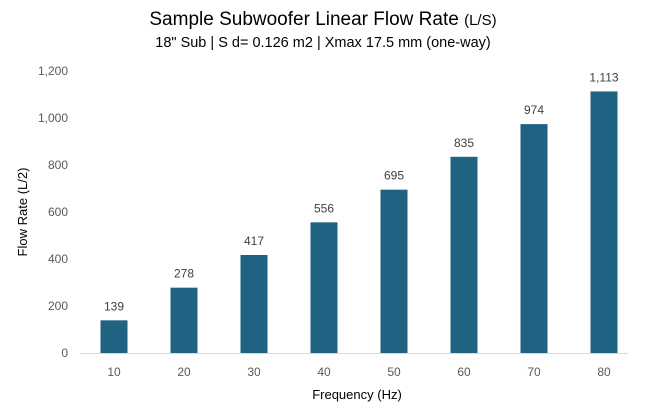 Image resolution: width=646 pixels, height=417 pixels. Describe the element at coordinates (357, 394) in the screenshot. I see `x-axis-label: Frequency (Hz)` at that location.